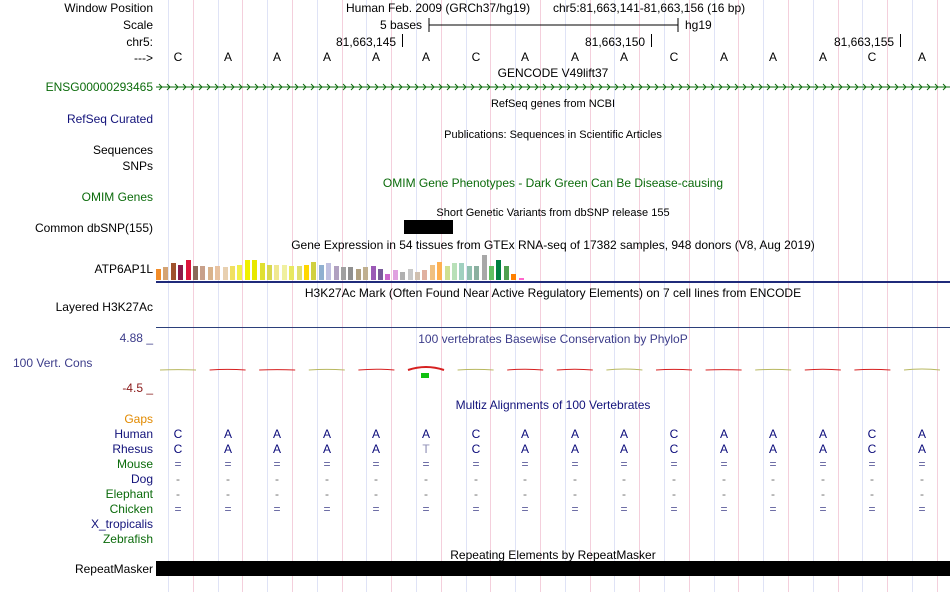  I want to click on sequence-base: A, so click(772, 57).